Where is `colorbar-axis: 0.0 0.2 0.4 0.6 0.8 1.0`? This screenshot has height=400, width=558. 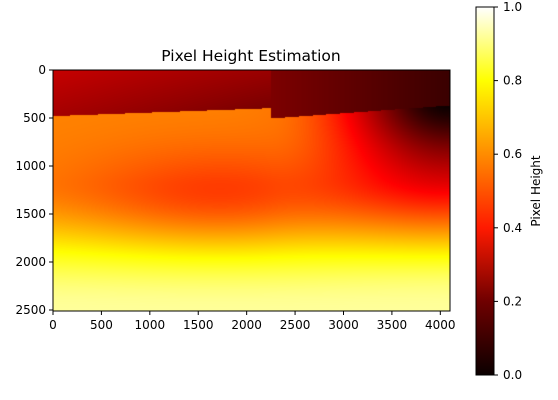
colorbar-axis: 0.0 0.2 0.4 0.6 0.8 1.0 is located at coordinates (508, 191).